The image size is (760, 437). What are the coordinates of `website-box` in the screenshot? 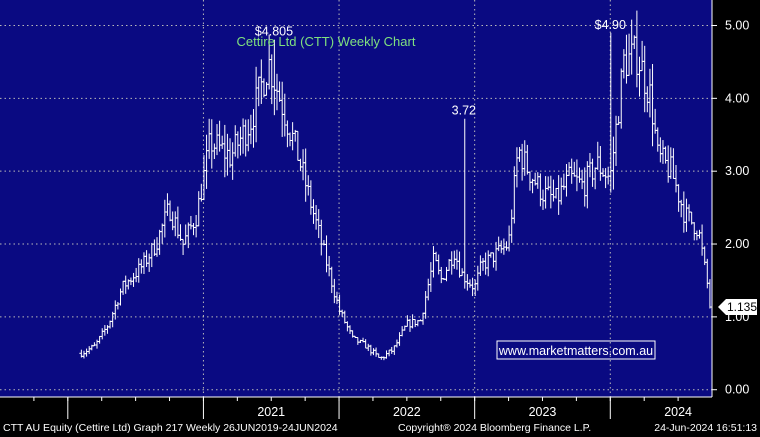 It's located at (576, 350).